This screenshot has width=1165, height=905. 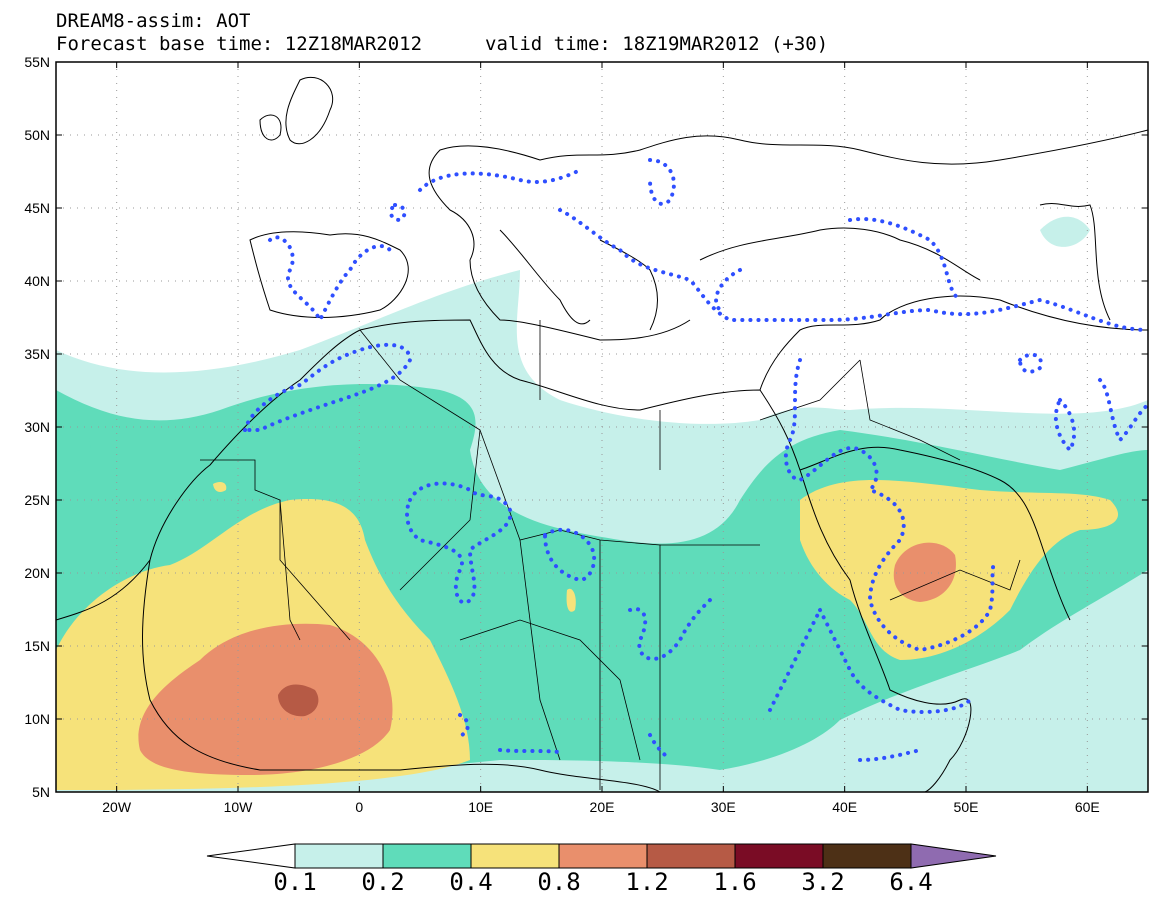 What do you see at coordinates (117, 807) in the screenshot?
I see `lon-label: 20W` at bounding box center [117, 807].